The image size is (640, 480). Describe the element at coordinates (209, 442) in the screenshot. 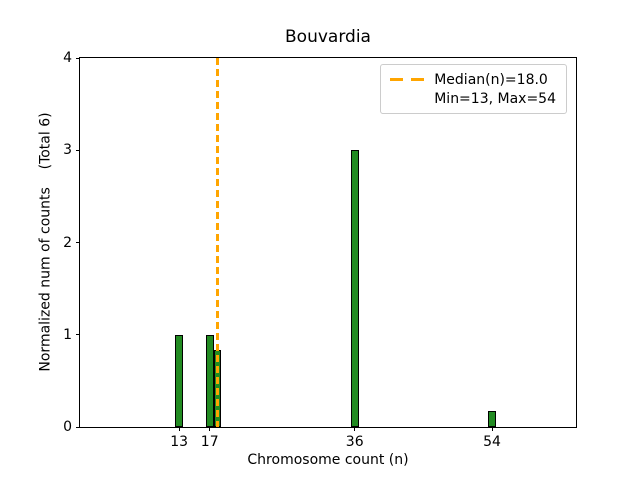

I see `x-tick-label: 17` at that location.